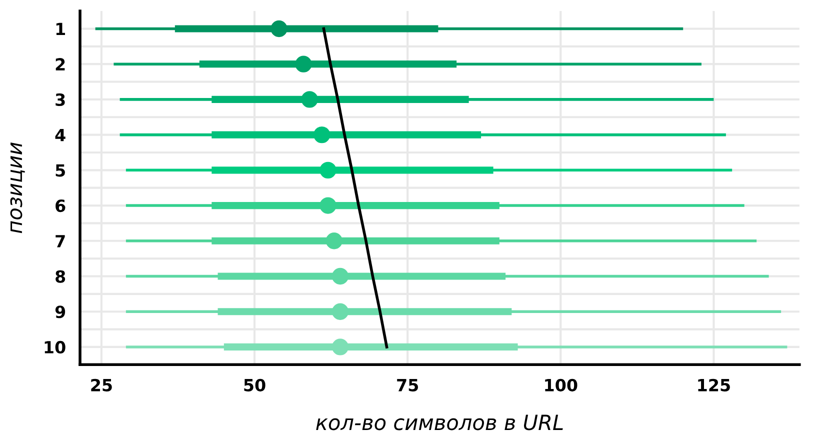 The height and width of the screenshot is (442, 825). What do you see at coordinates (61, 276) in the screenshot?
I see `y-tick-label: 8` at bounding box center [61, 276].